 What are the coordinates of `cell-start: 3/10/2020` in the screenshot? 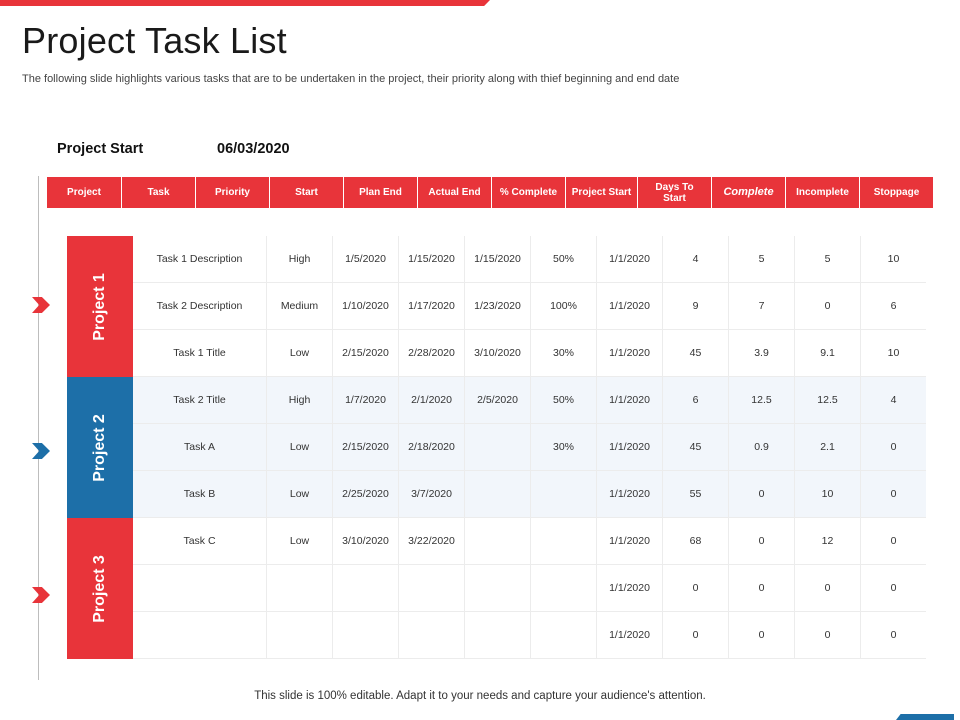 It's located at (365, 541).